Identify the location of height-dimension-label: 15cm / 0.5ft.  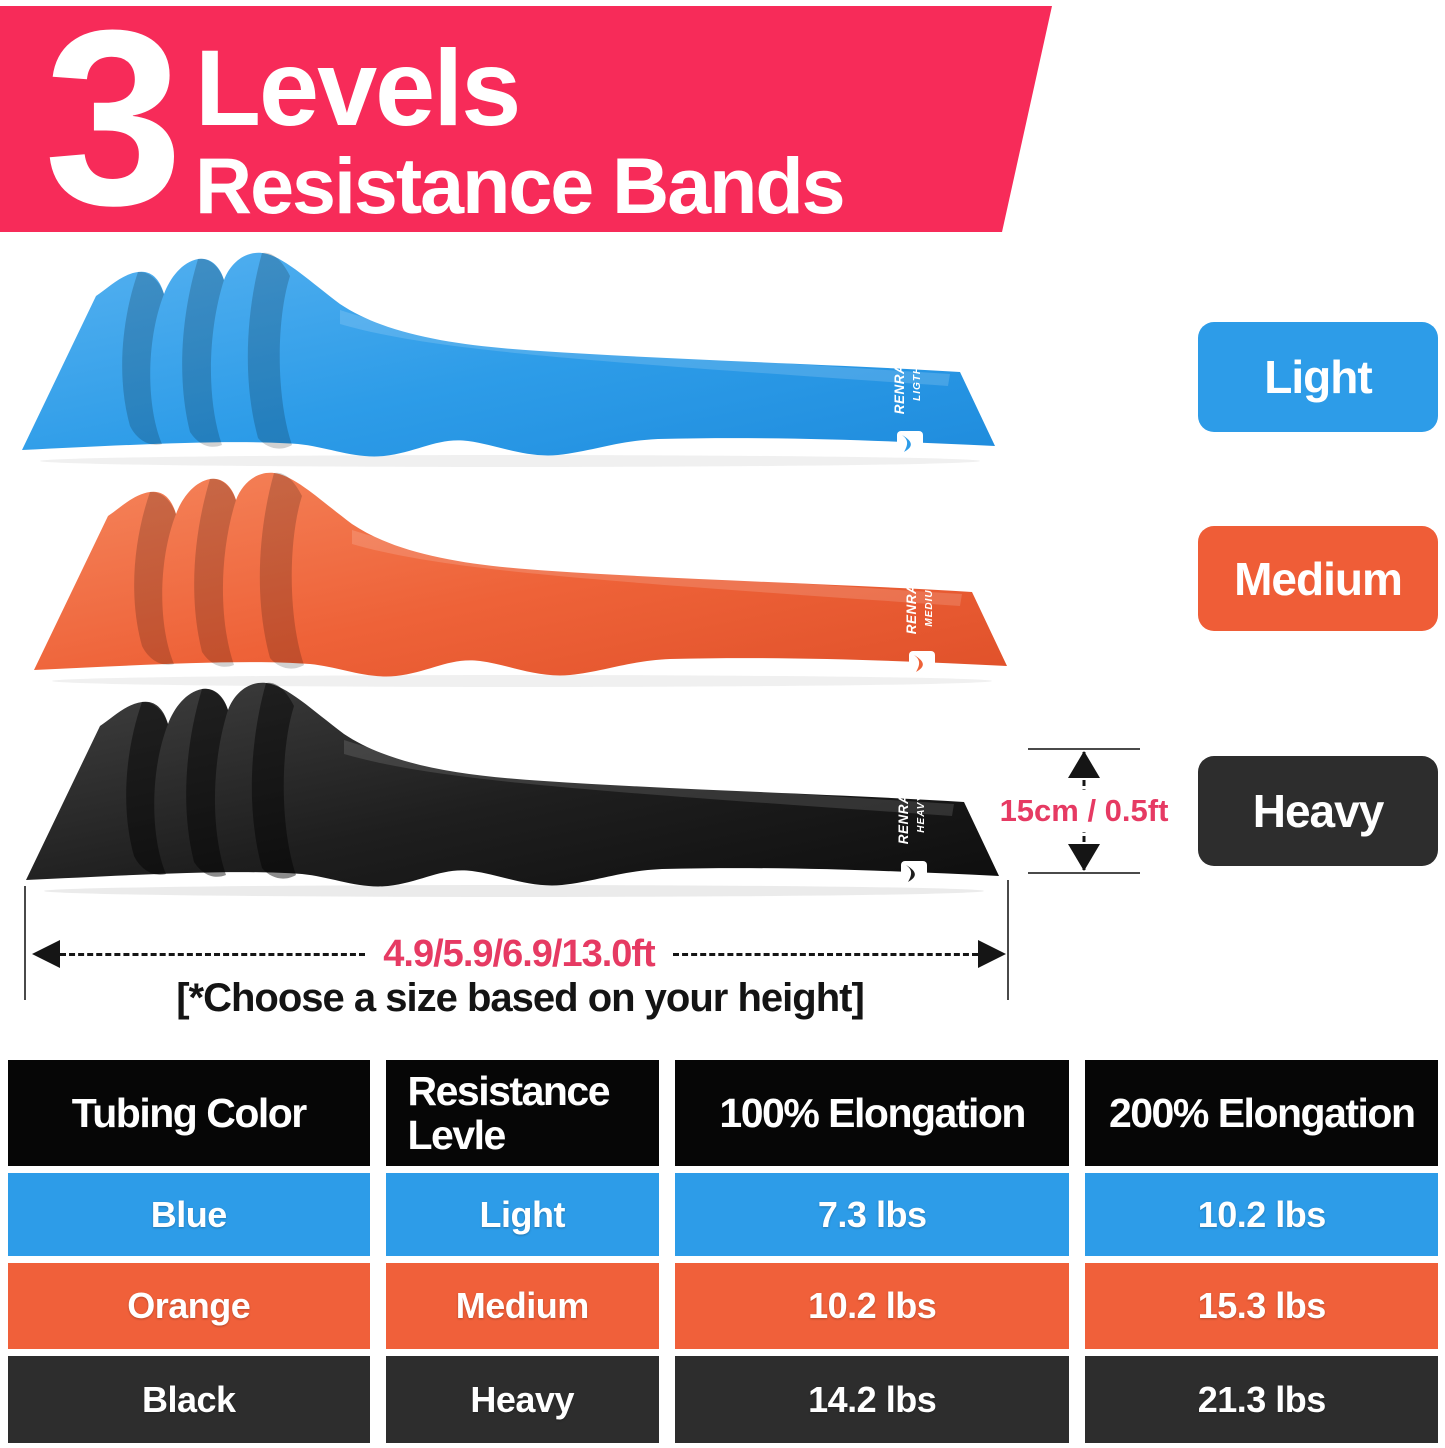
(1084, 811).